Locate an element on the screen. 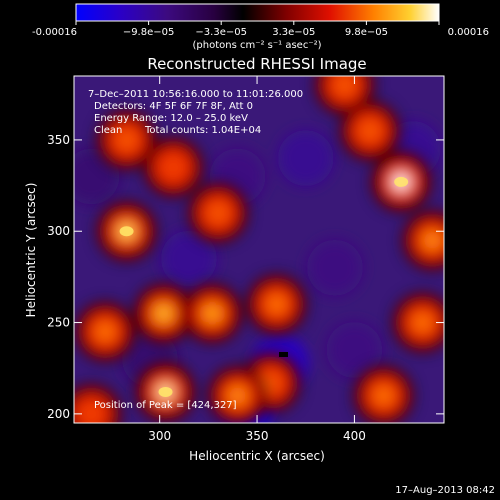 This screenshot has height=500, width=500. colorbar-unit-label: (photons cm⁻² s⁻¹ asec⁻²) is located at coordinates (256, 45).